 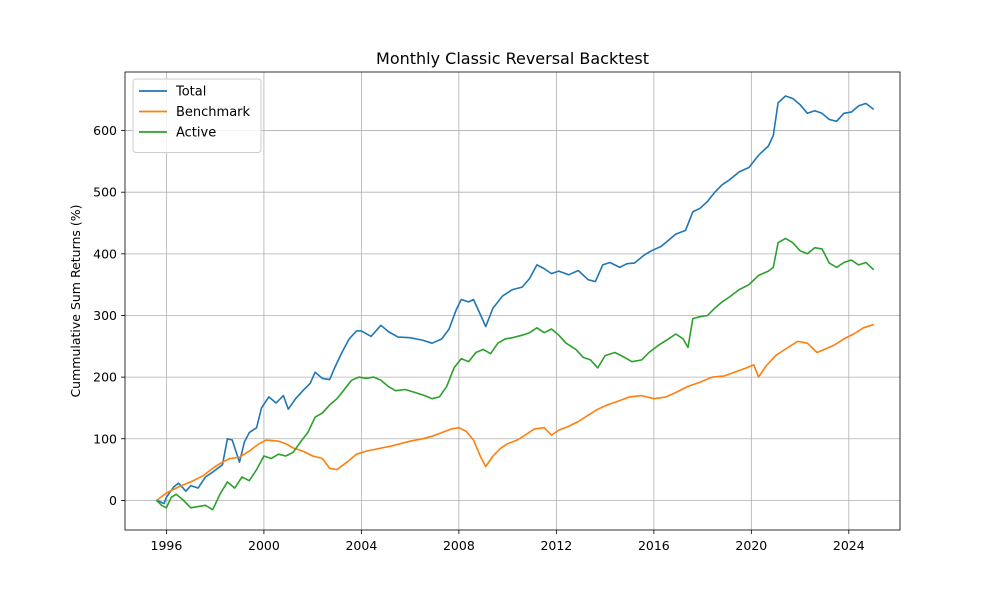 I want to click on x-tick-label-2008: 2008, so click(x=459, y=545).